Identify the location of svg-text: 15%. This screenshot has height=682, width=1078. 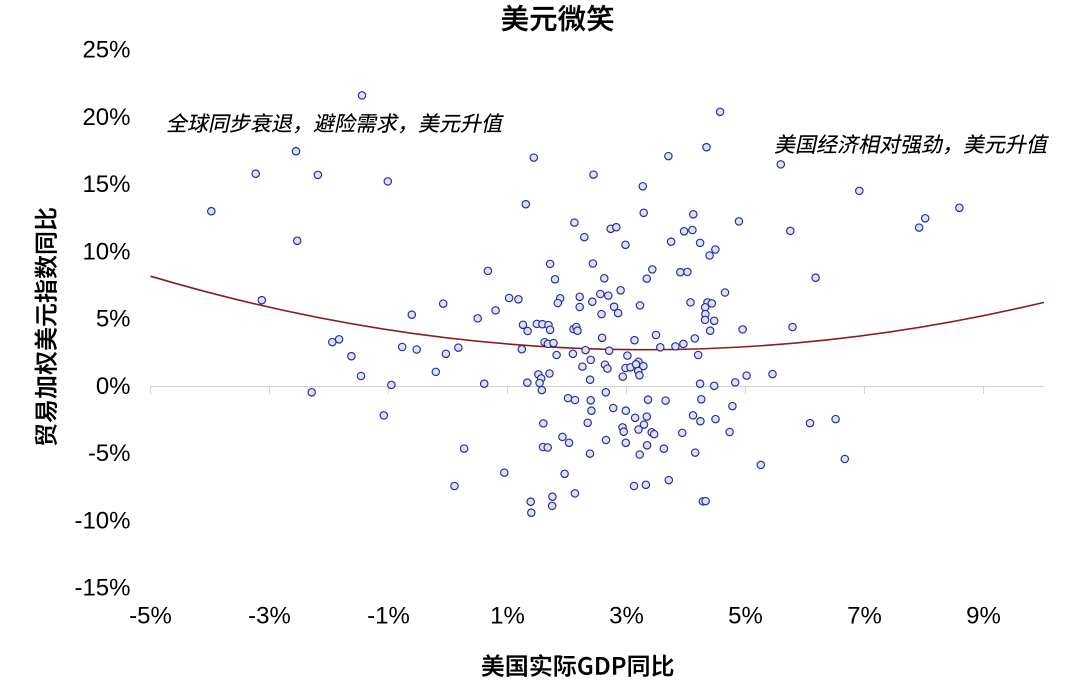
(106, 184).